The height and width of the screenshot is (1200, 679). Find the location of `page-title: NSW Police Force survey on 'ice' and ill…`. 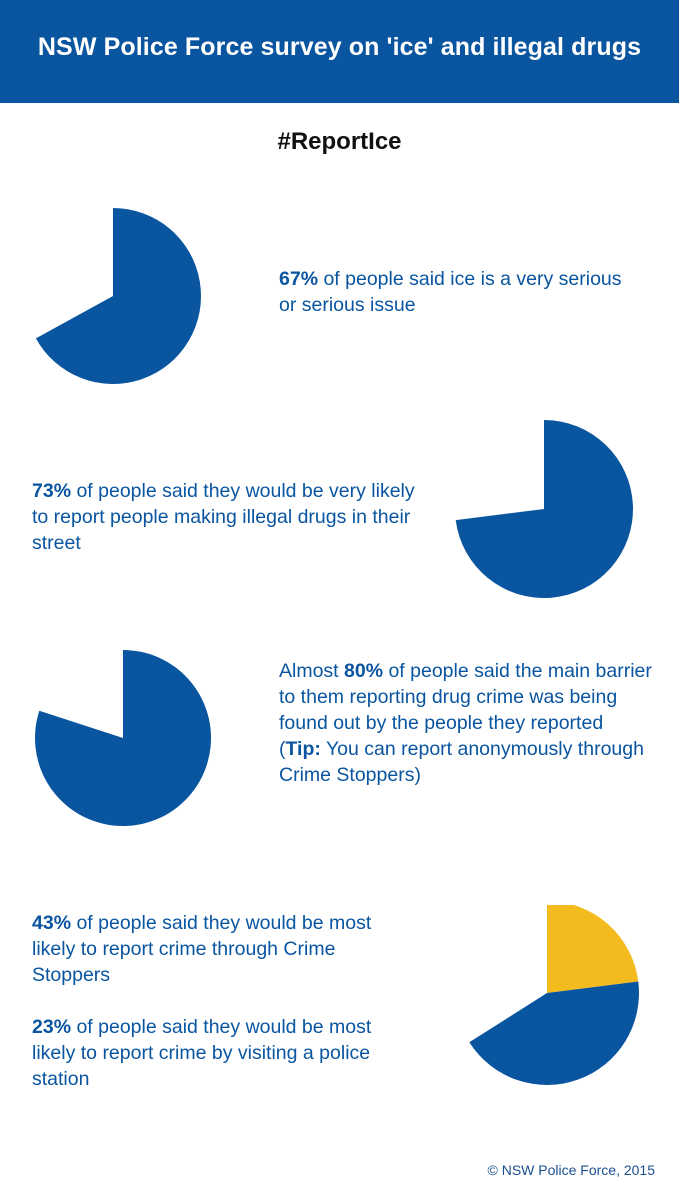

page-title: NSW Police Force survey on 'ice' and ill… is located at coordinates (339, 47).